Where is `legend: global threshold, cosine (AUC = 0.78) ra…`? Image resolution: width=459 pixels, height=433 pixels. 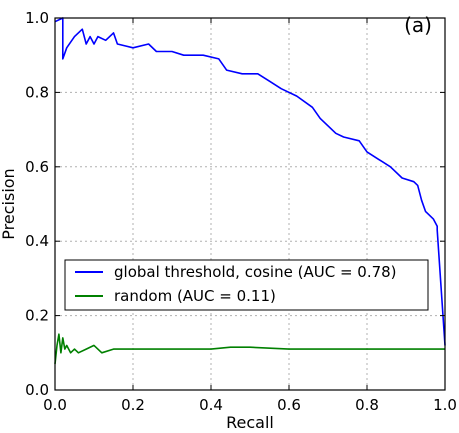 legend: global threshold, cosine (AUC = 0.78) ra… is located at coordinates (246, 285).